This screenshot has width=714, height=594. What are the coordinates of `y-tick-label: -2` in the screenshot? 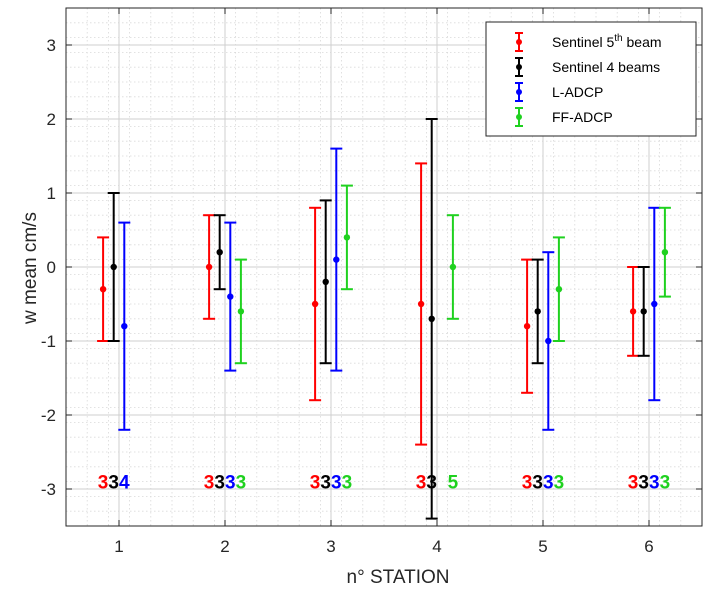 It's located at (48, 415).